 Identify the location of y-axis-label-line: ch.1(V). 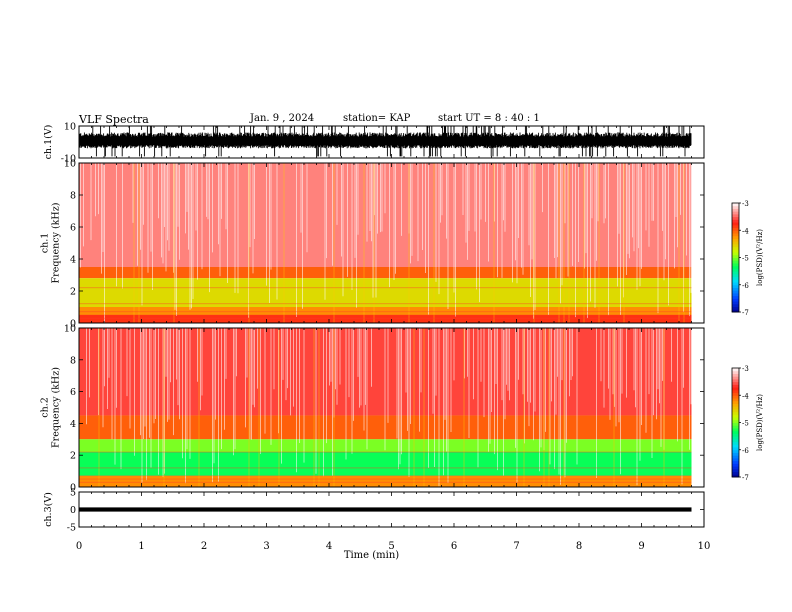
(48, 142).